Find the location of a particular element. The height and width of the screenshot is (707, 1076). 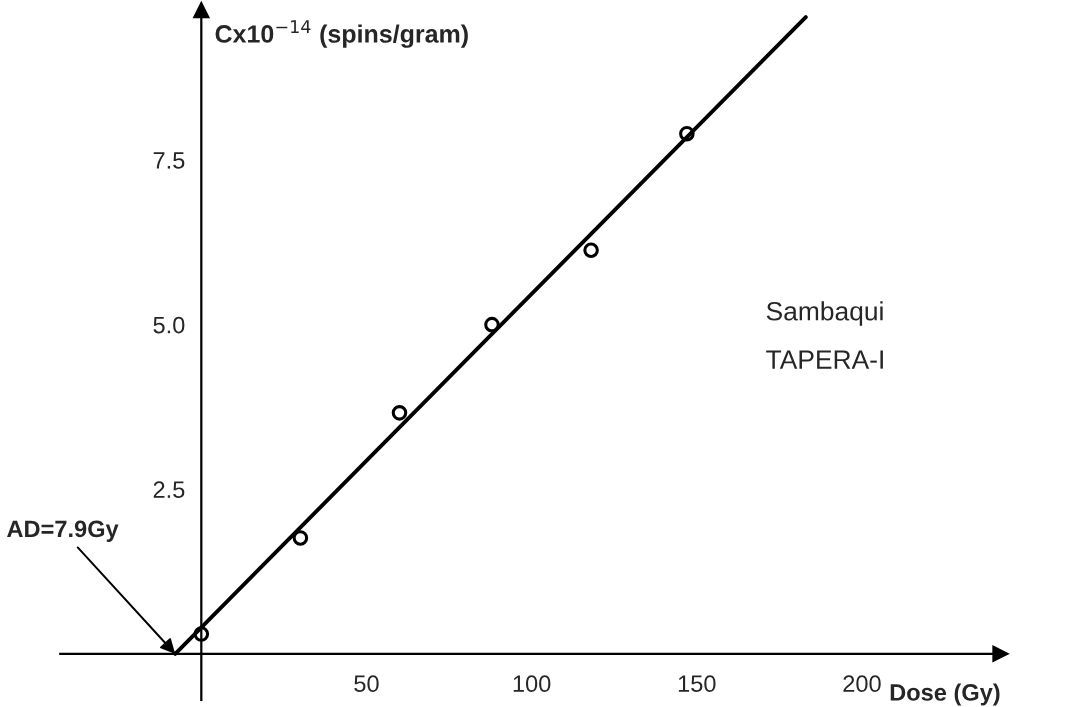

x-axis-title: Dose (Gy) is located at coordinates (945, 694).